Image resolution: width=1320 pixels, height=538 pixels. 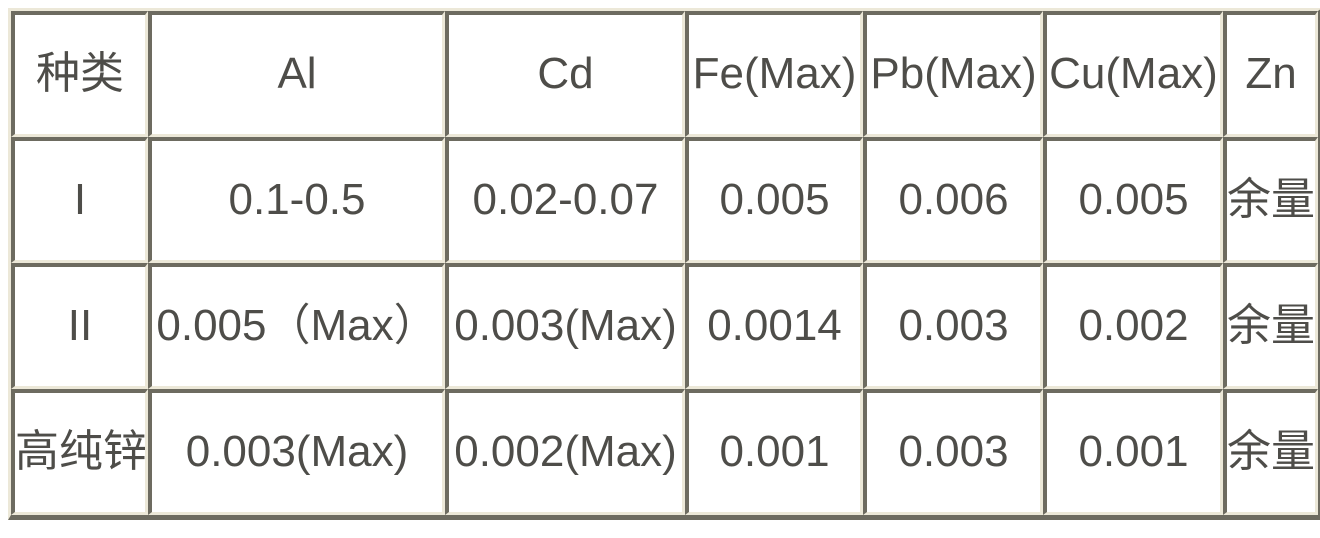 I want to click on cell-fe-value: 0.0014, so click(x=774, y=326).